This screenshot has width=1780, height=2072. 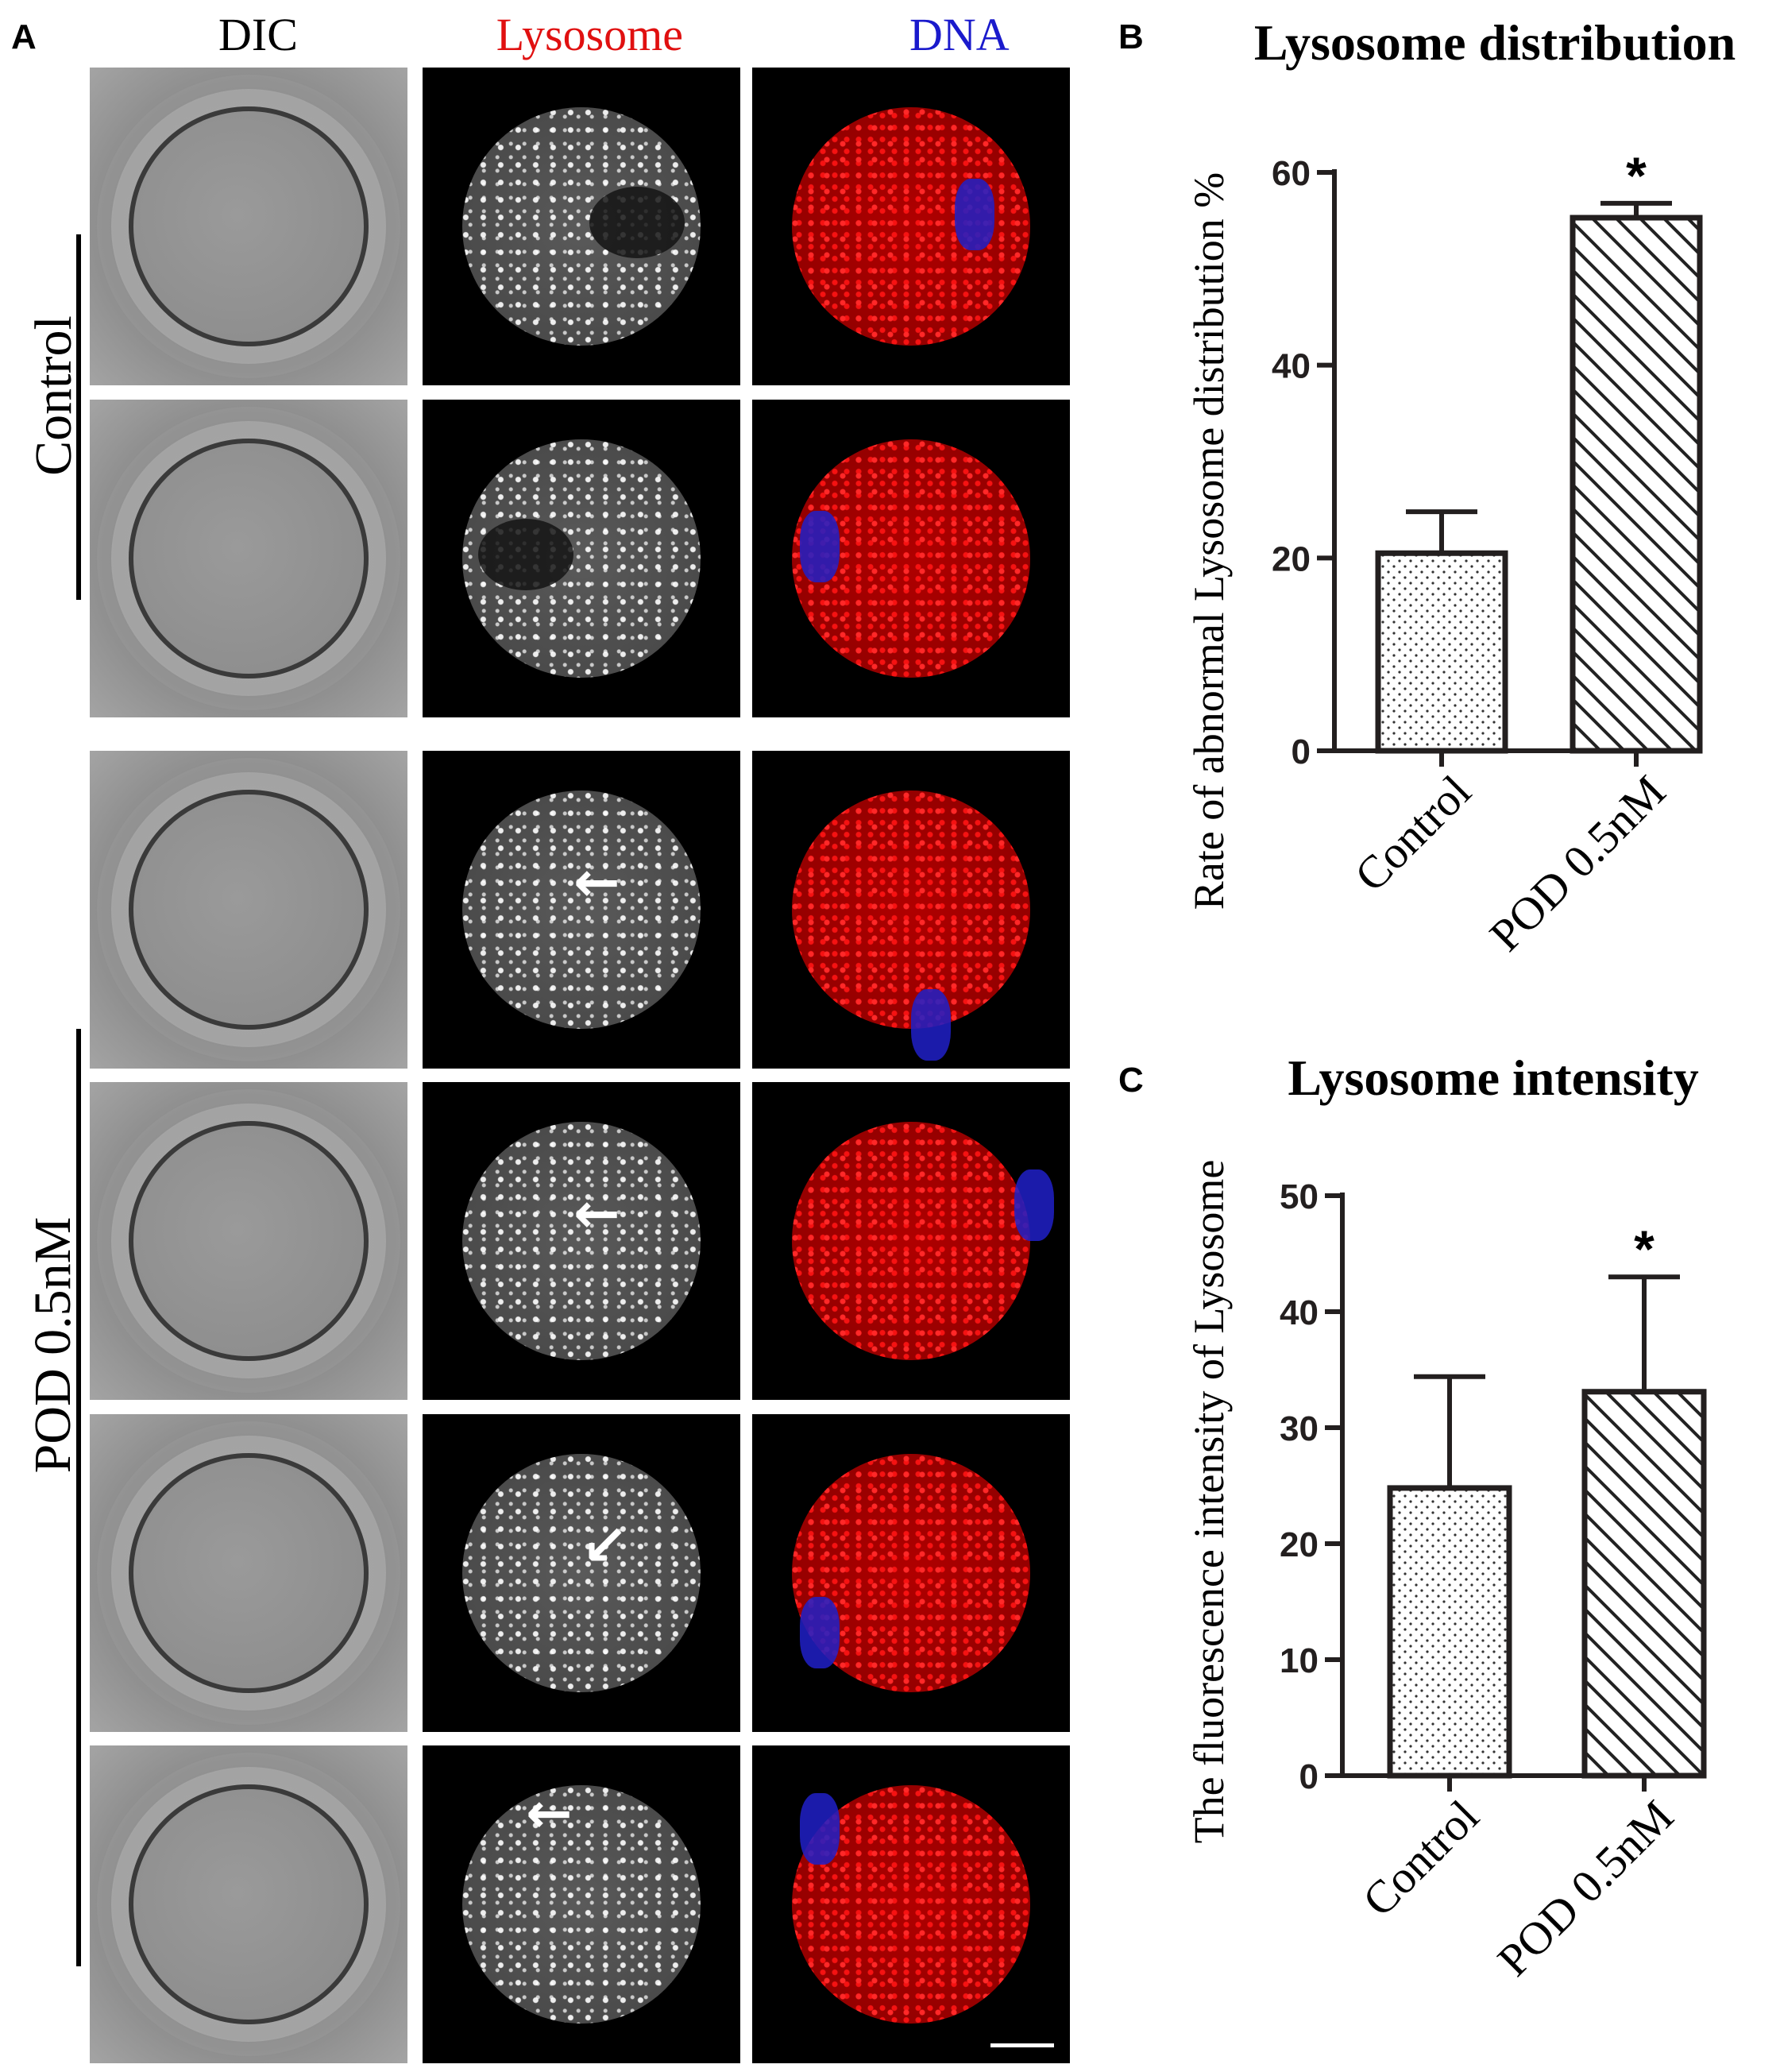 I want to click on panel-b-letter: B, so click(x=1131, y=36).